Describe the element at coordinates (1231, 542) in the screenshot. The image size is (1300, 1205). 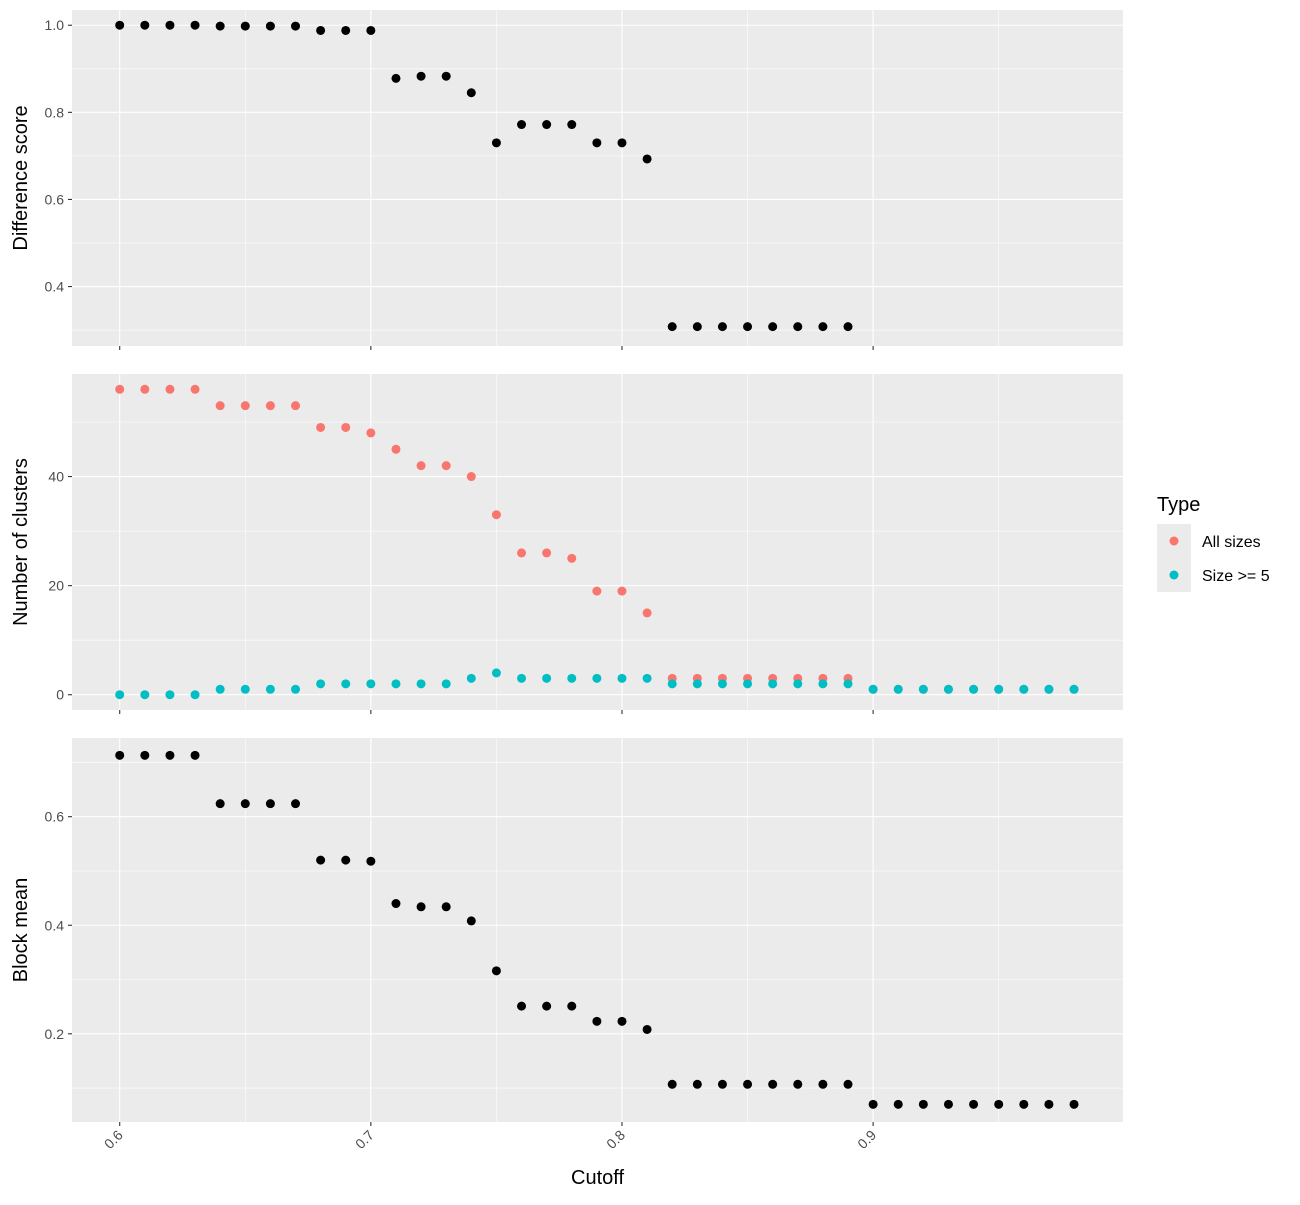
I see `legend-label: All sizes` at that location.